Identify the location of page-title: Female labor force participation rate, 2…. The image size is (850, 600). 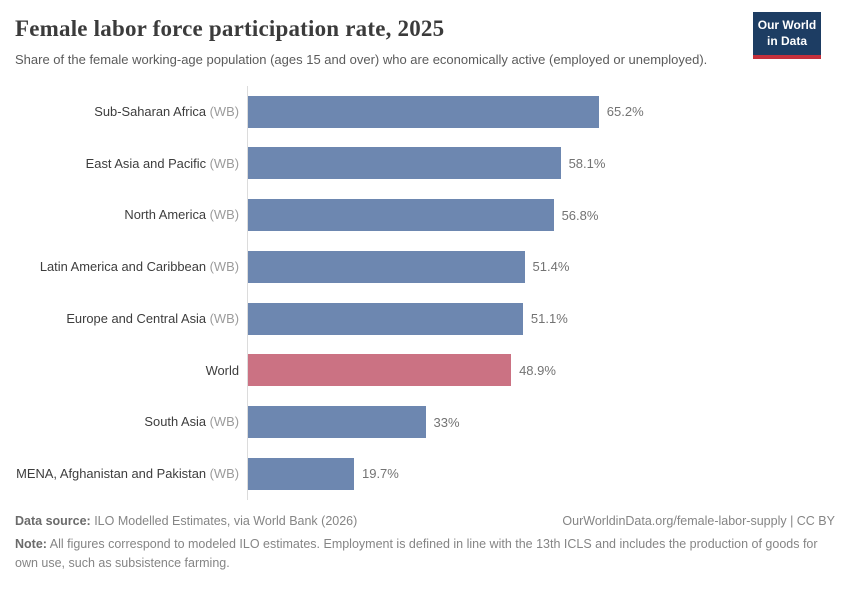
(230, 28).